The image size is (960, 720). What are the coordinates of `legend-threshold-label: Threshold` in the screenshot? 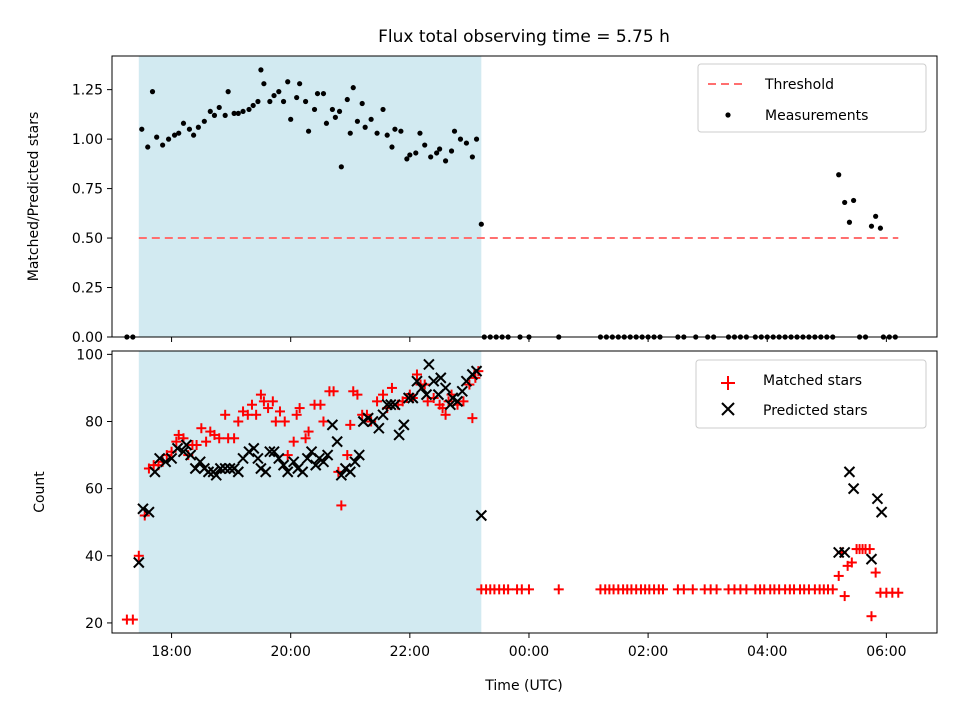 It's located at (799, 85).